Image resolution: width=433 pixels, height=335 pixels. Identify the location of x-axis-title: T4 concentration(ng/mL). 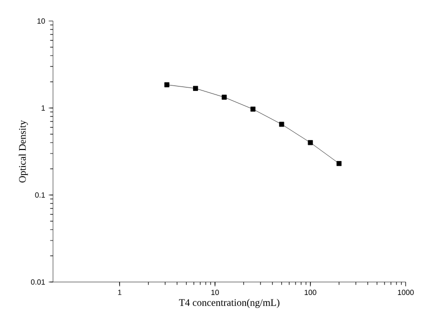
(229, 303).